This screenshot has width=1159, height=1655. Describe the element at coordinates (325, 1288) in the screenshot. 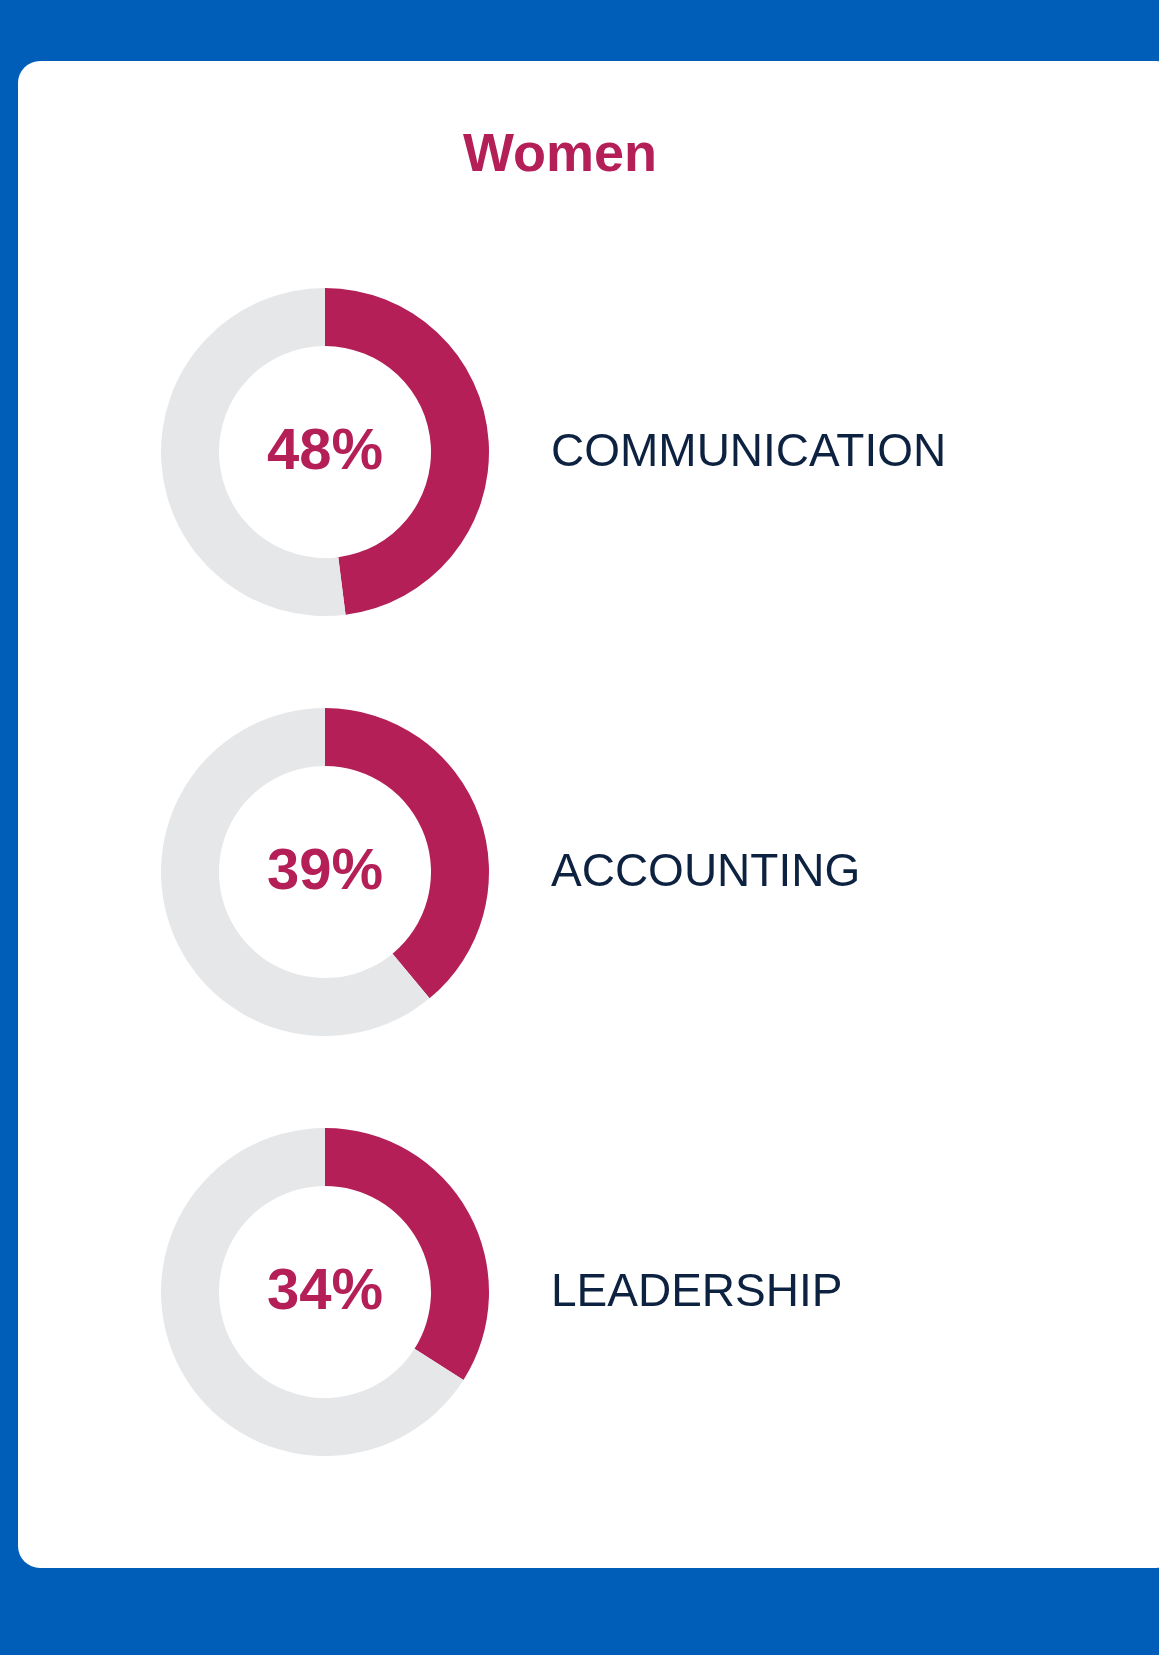

I see `data-label: 34%` at that location.